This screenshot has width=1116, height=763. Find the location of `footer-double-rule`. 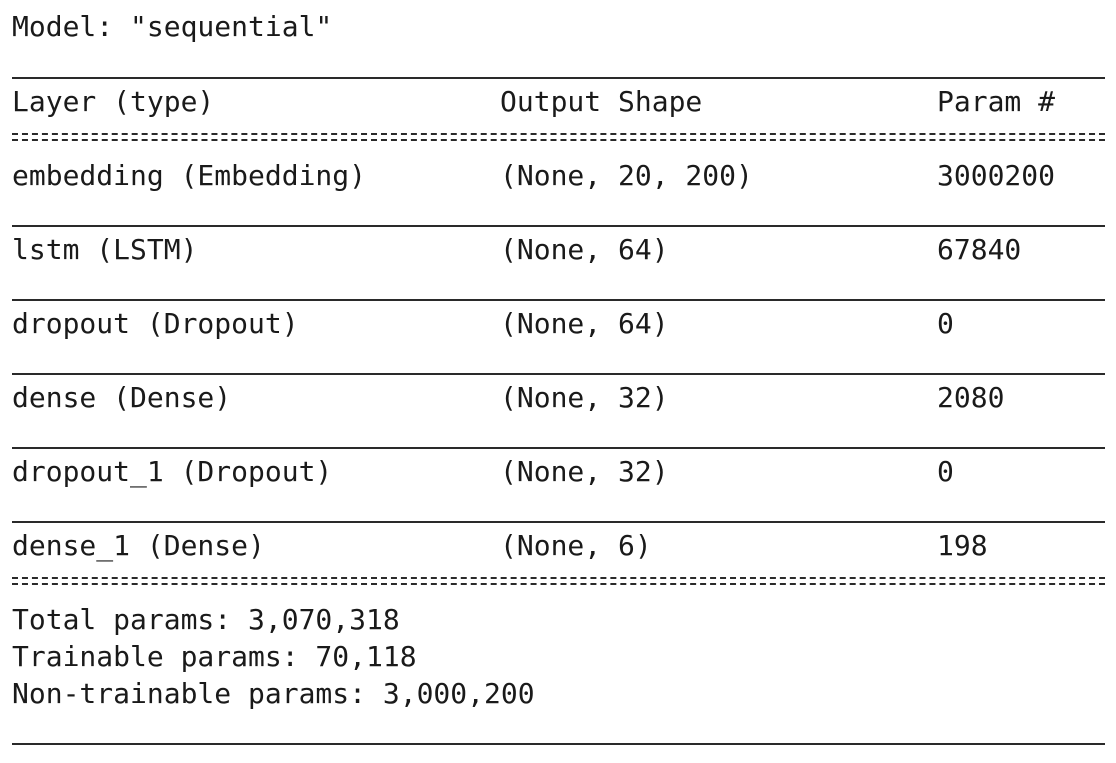

footer-double-rule is located at coordinates (558, 581).